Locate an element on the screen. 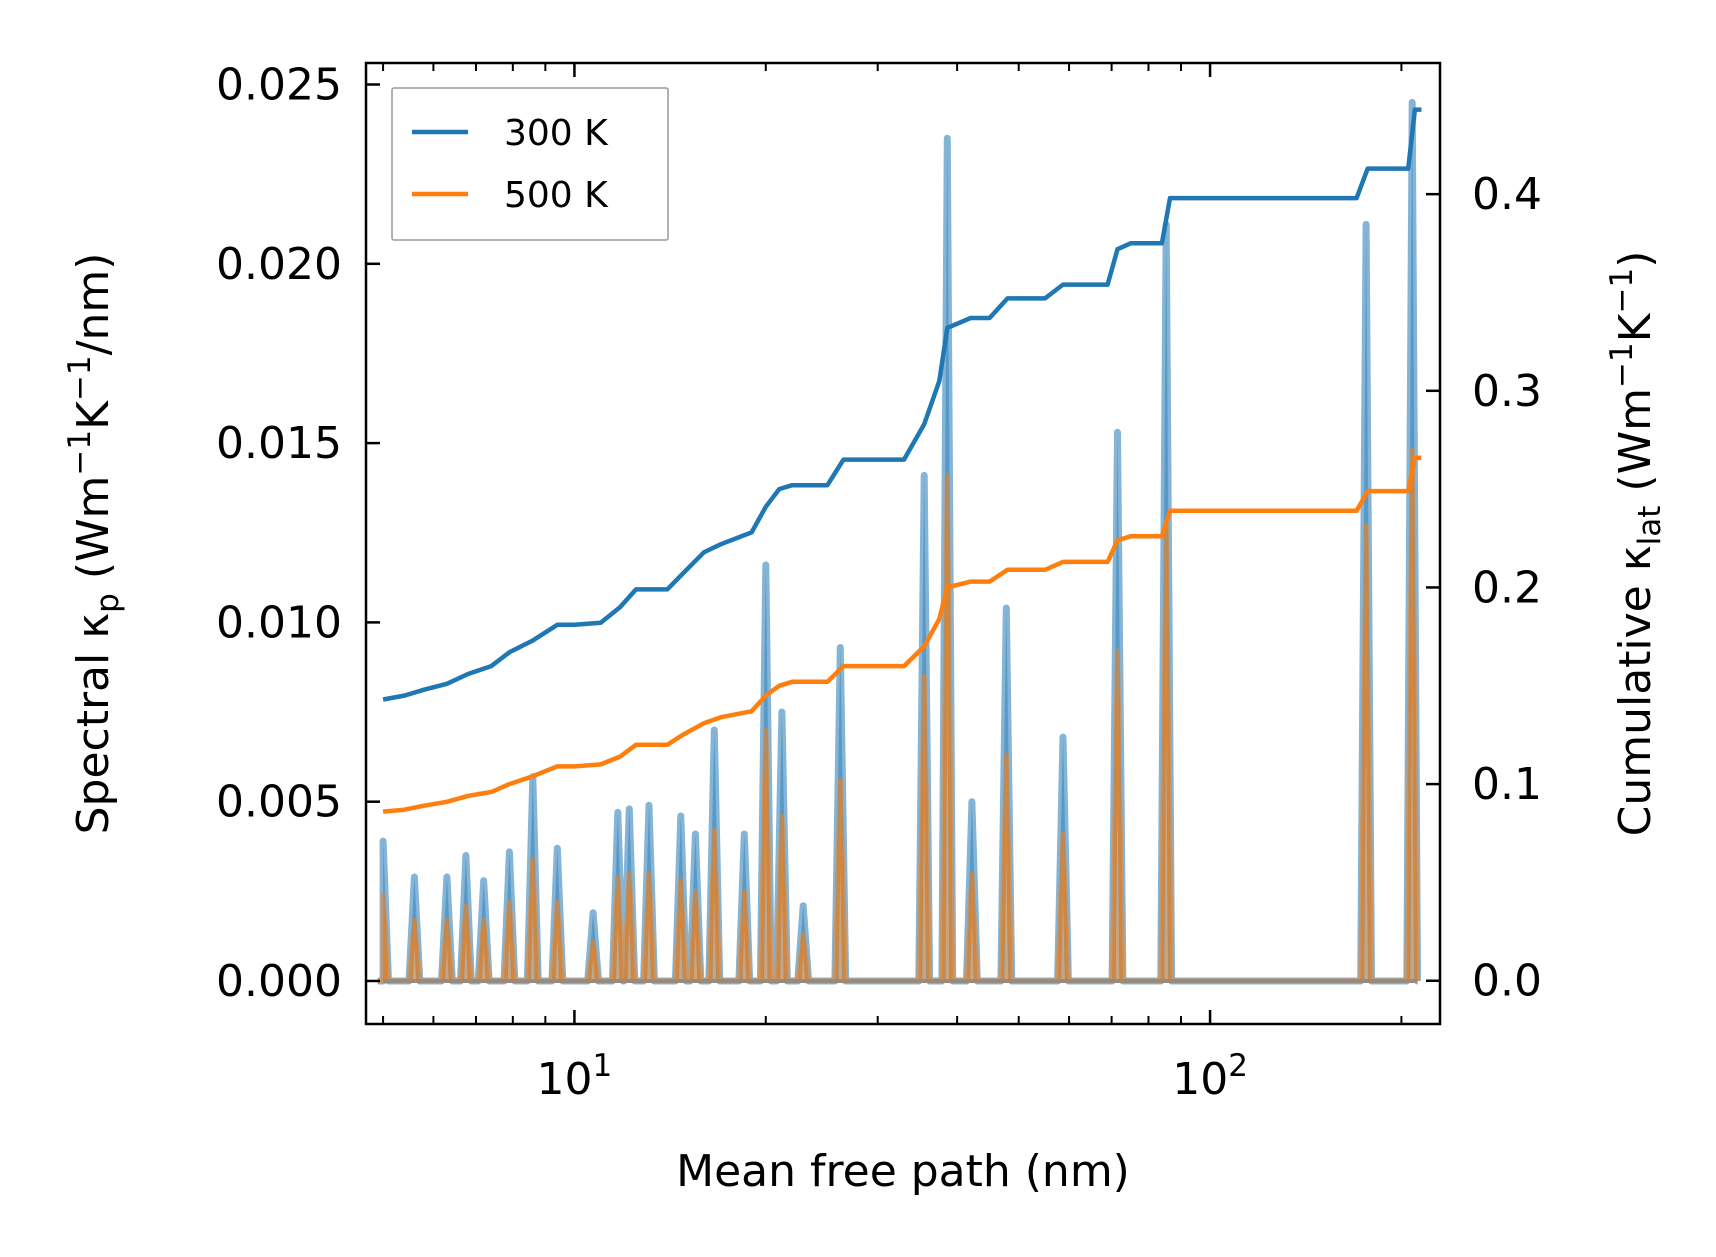 The height and width of the screenshot is (1257, 1716). y-left-tick-label: 0.000 is located at coordinates (279, 981).